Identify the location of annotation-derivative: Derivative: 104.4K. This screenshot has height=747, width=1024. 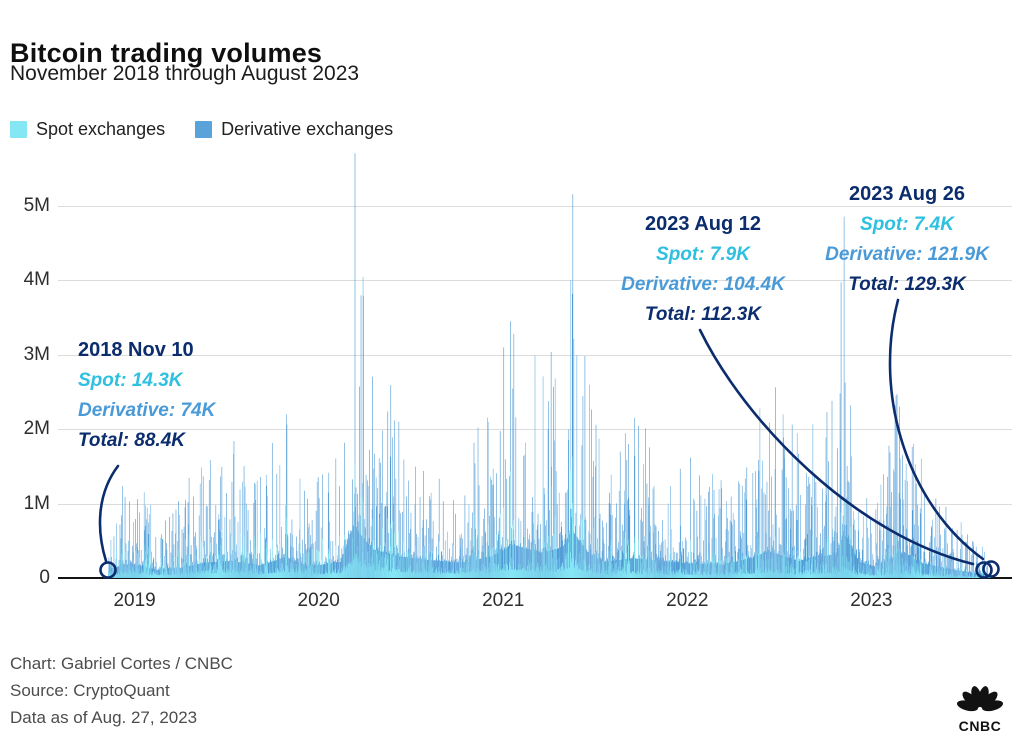
(703, 284).